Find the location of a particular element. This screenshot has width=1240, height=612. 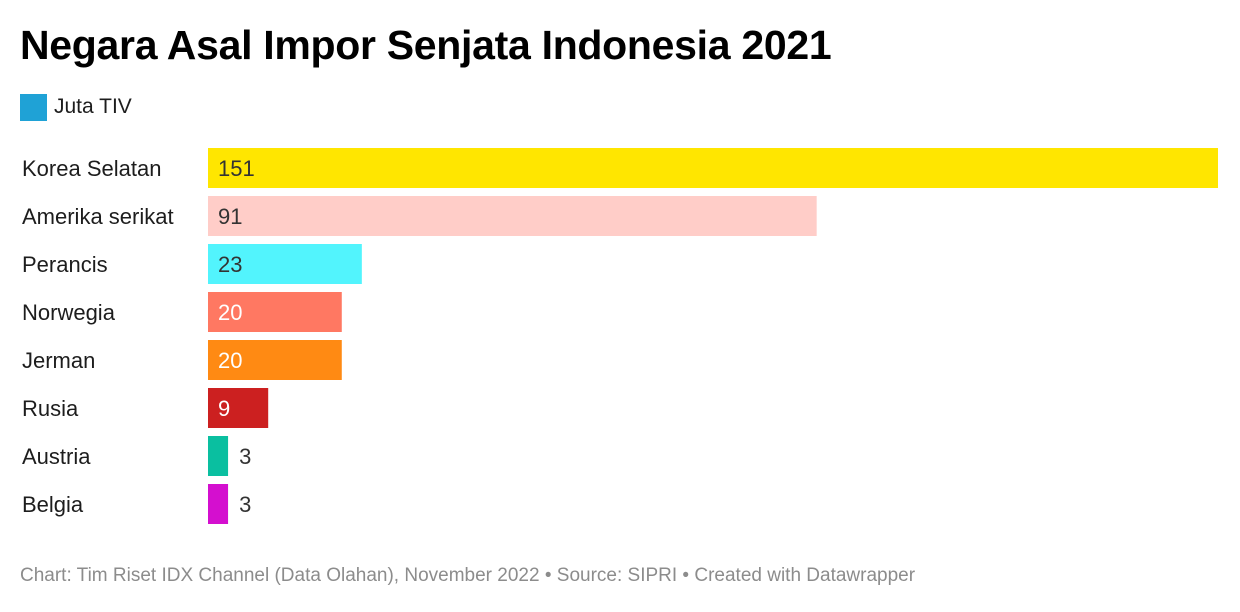

category-label: Norwegia is located at coordinates (69, 312).